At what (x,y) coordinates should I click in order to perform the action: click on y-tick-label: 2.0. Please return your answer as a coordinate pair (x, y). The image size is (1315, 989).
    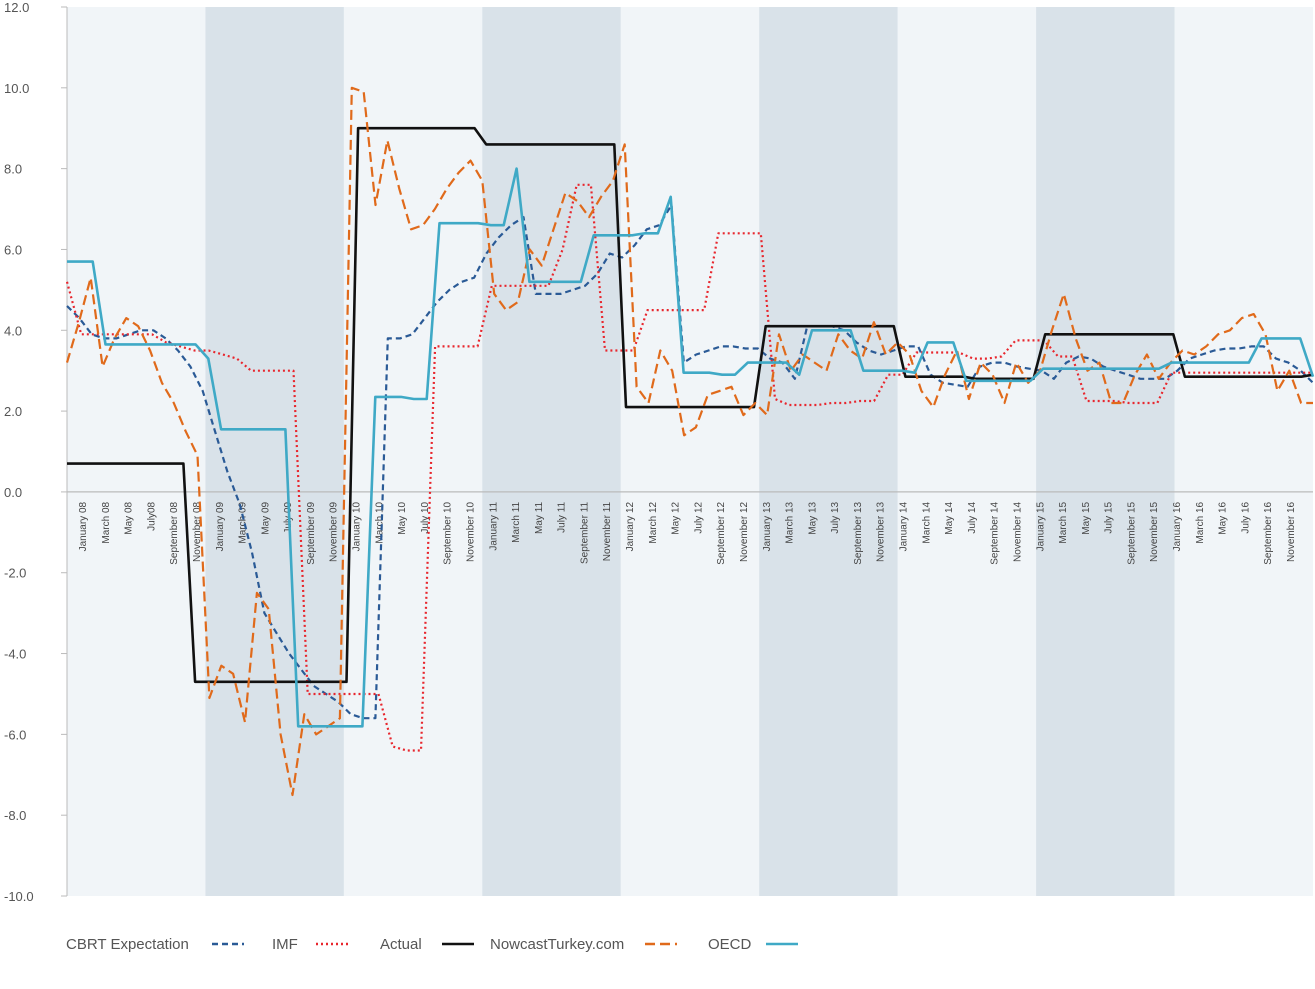
    Looking at the image, I should click on (13, 411).